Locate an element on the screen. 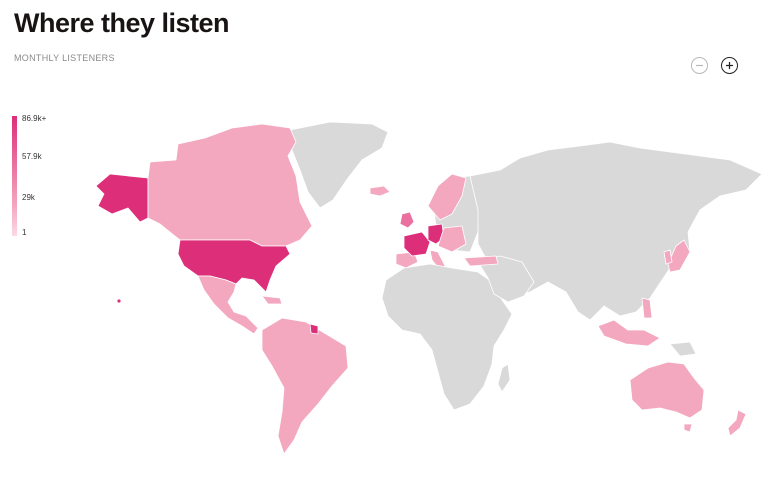 The height and width of the screenshot is (504, 768). region-caribbean is located at coordinates (272, 300).